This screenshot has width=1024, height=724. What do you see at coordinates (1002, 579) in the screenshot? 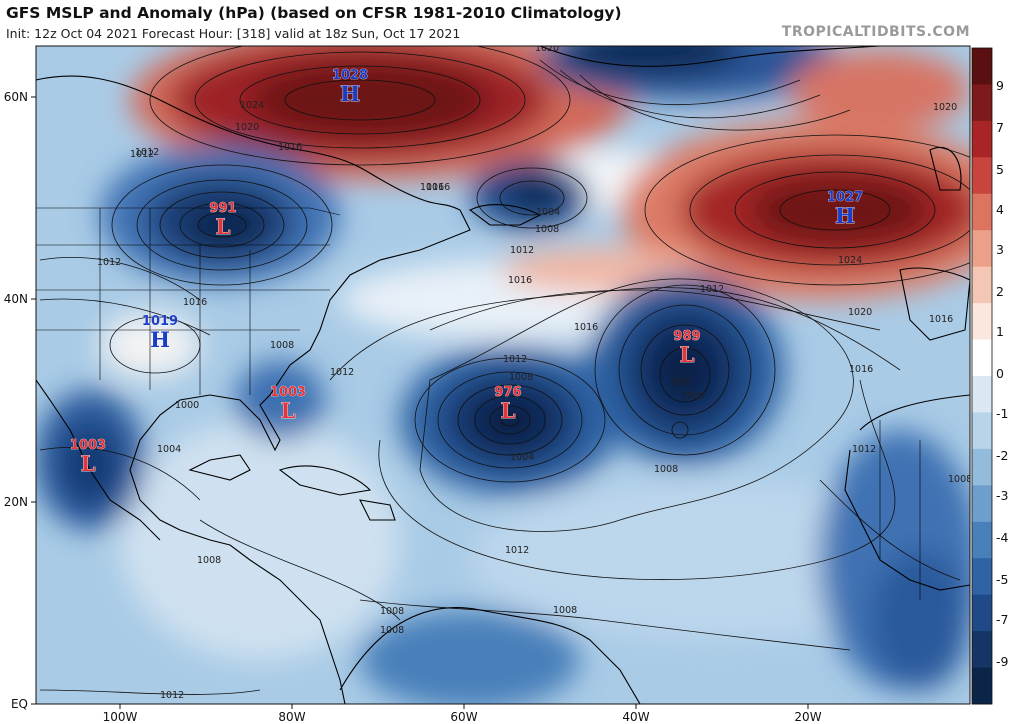
I see `colorbar-label: -5` at bounding box center [1002, 579].